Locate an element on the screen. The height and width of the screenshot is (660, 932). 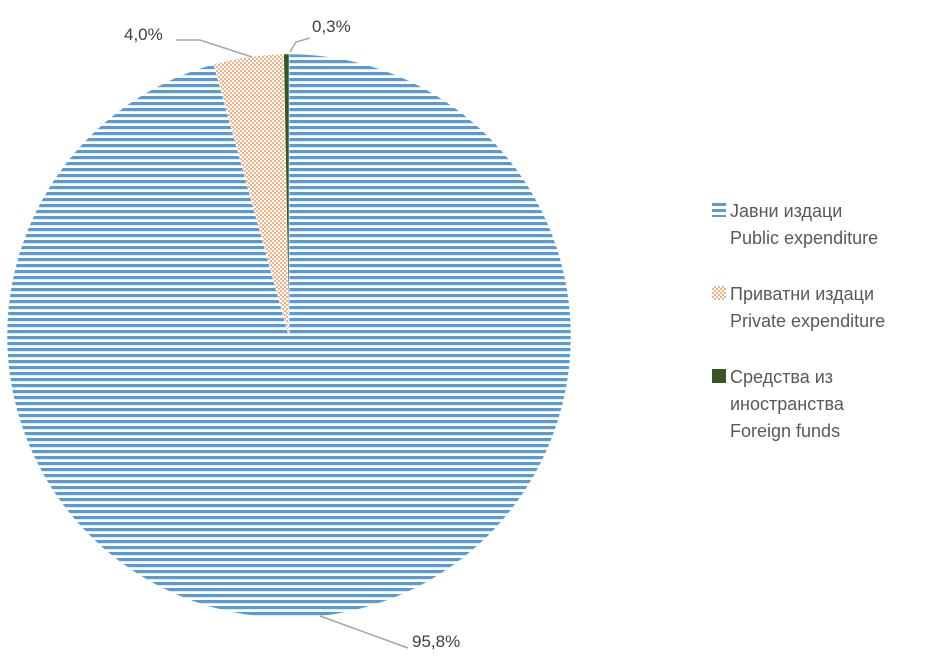
legend-label-line: Средства из is located at coordinates (782, 377).